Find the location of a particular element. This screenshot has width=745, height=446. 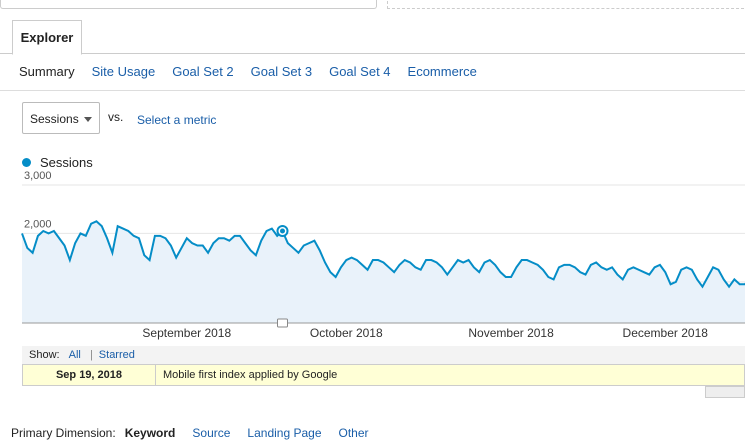

subtab: Ecommerce is located at coordinates (442, 71).